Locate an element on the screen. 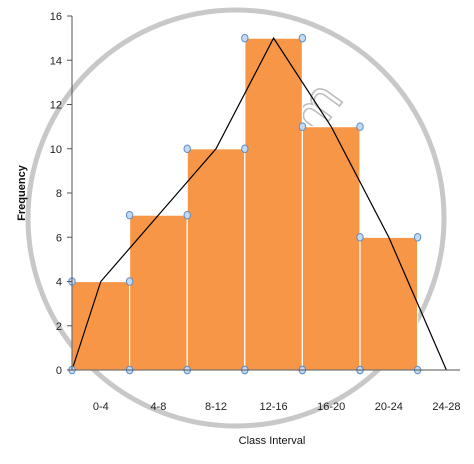 This screenshot has width=474, height=464. x-tick-label: 24-28 is located at coordinates (446, 407).